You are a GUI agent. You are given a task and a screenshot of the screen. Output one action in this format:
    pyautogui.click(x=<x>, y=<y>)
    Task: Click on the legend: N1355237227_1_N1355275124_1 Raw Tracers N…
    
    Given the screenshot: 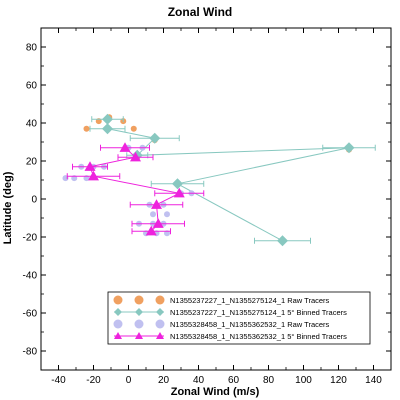 What is the action you would take?
    pyautogui.click(x=239, y=318)
    